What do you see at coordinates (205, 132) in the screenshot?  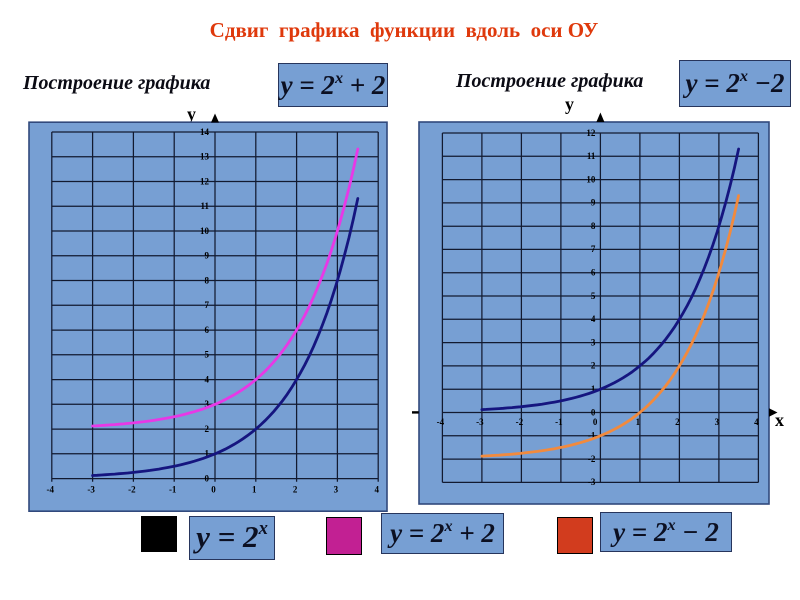 I see `svg-text: 14` at bounding box center [205, 132].